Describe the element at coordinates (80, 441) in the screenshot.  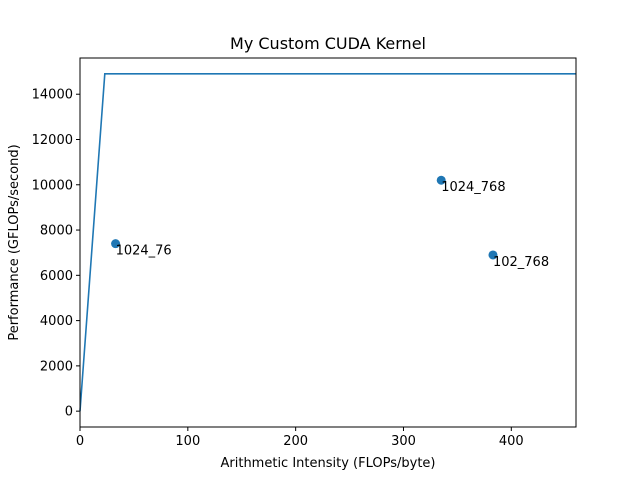
I see `x-tick-label: 0` at that location.